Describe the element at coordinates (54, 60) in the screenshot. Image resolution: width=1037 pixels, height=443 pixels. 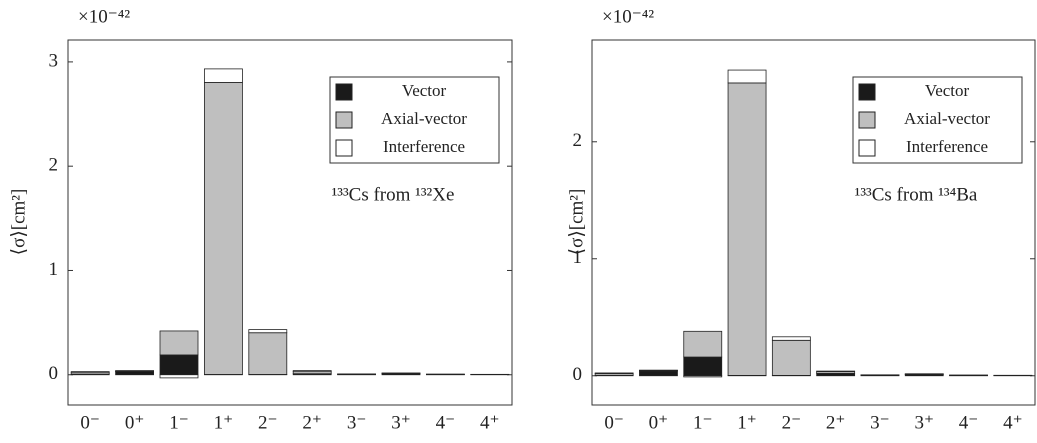
I see `y-tick-label: 3` at that location.